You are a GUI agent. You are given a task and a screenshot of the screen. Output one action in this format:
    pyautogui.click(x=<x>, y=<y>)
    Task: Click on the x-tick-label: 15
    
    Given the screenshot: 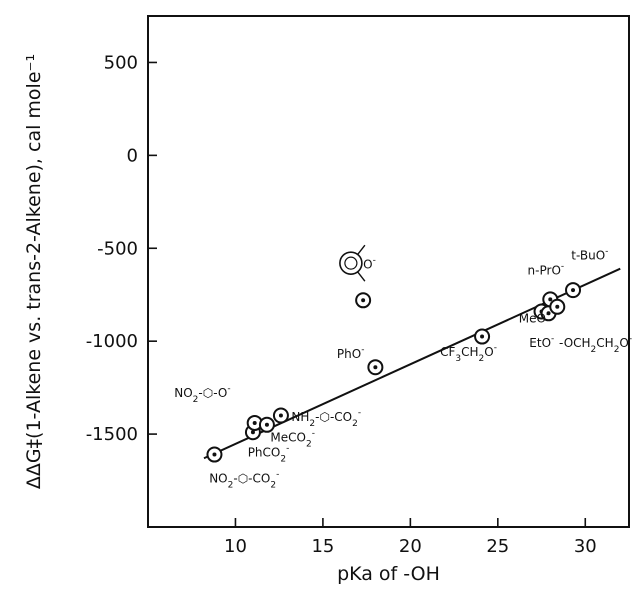 What is the action you would take?
    pyautogui.click(x=322, y=546)
    